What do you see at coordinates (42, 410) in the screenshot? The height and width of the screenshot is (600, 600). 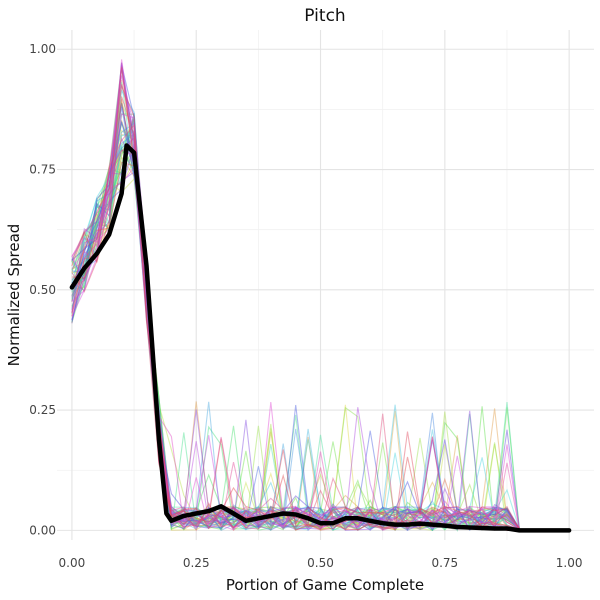 I see `y-tick-label: 0.25` at bounding box center [42, 410].